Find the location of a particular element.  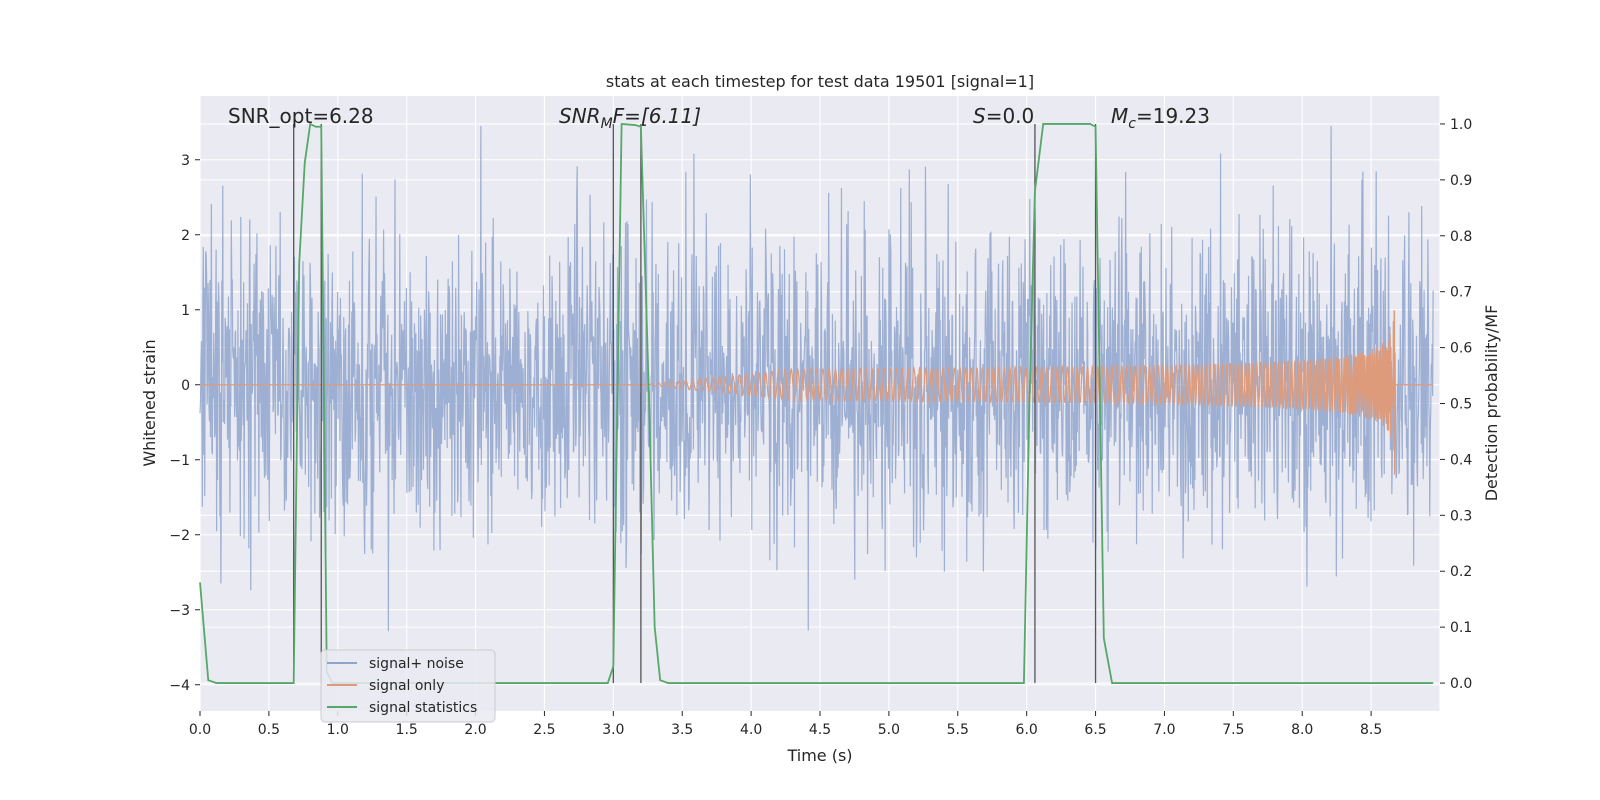

y-left-axis-ticks: 3 2 1 0 −1 −2 −3 −4 is located at coordinates (184, 423).